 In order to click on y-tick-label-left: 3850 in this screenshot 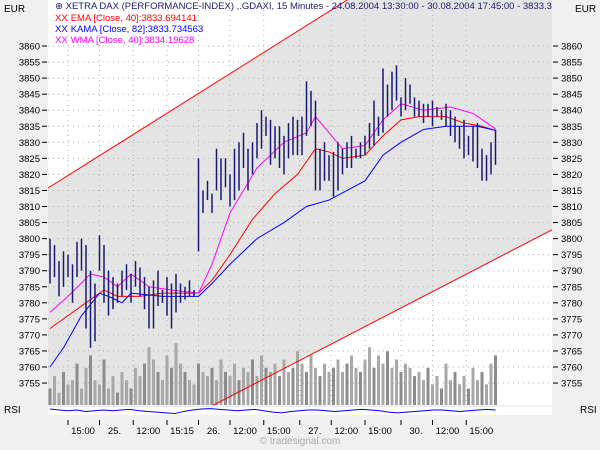, I will do `click(29, 79)`.